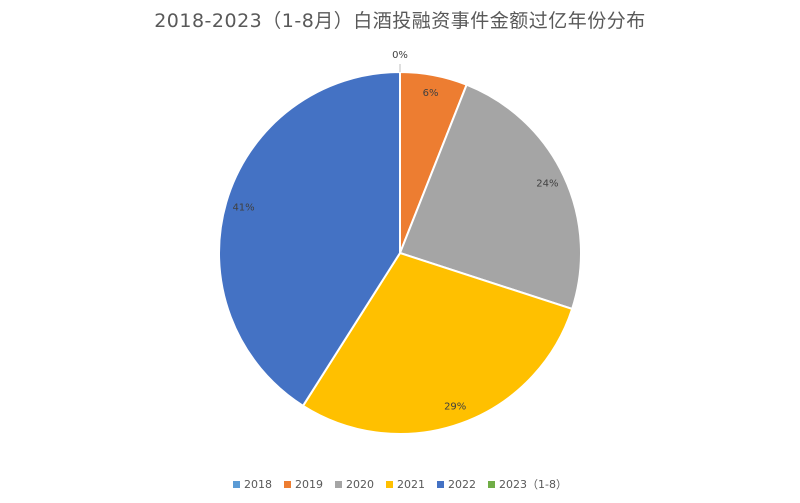  Describe the element at coordinates (455, 406) in the screenshot. I see `slice-label-2021: 29%` at that location.